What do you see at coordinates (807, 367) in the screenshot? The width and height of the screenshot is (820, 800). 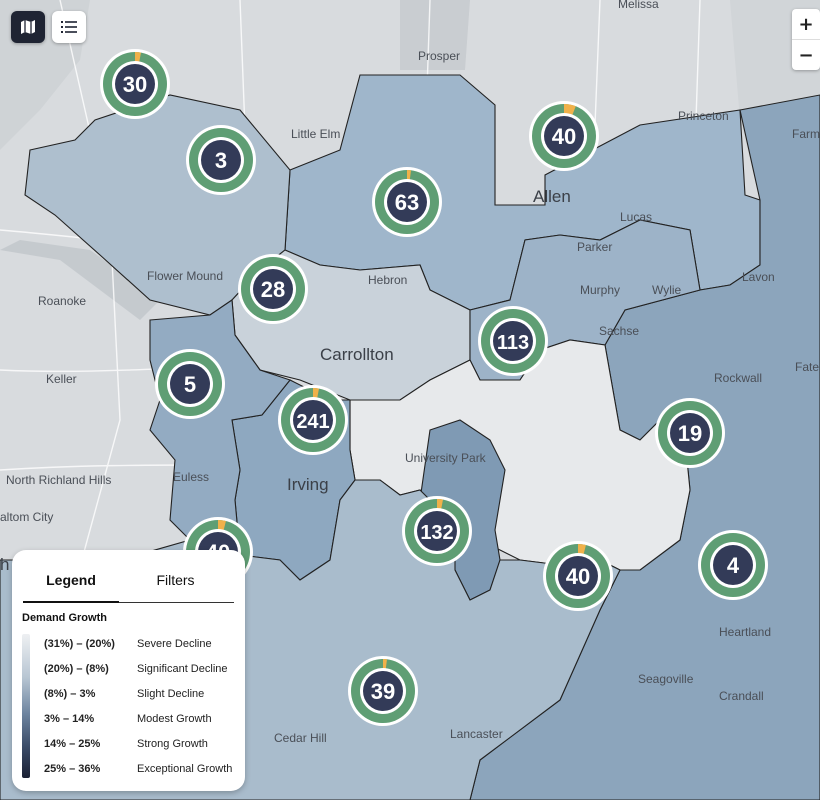 I see `place-label-fate: Fate` at bounding box center [807, 367].